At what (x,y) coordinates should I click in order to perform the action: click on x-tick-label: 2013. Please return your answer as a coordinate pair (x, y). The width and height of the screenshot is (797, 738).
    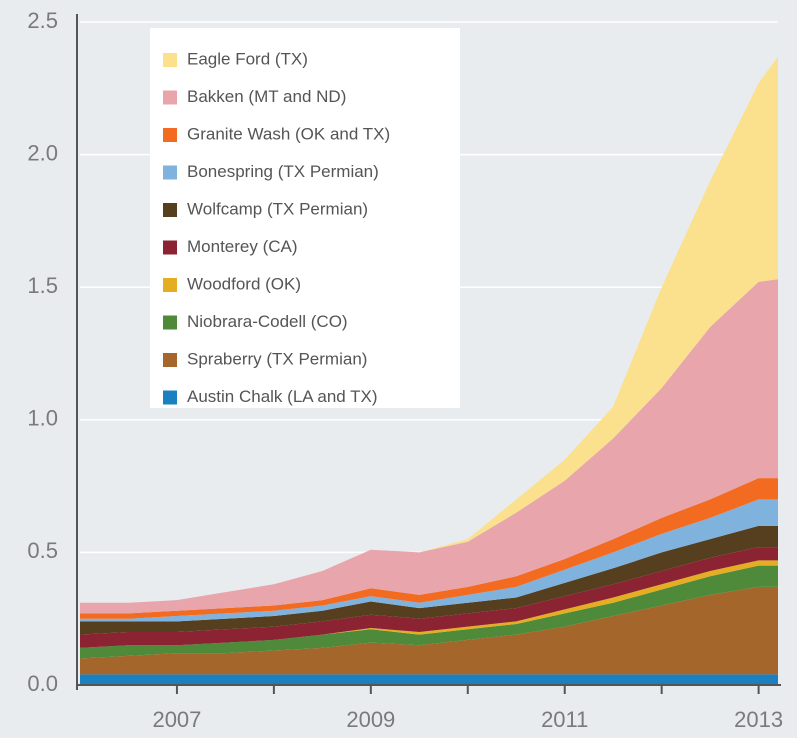
    Looking at the image, I should click on (758, 719).